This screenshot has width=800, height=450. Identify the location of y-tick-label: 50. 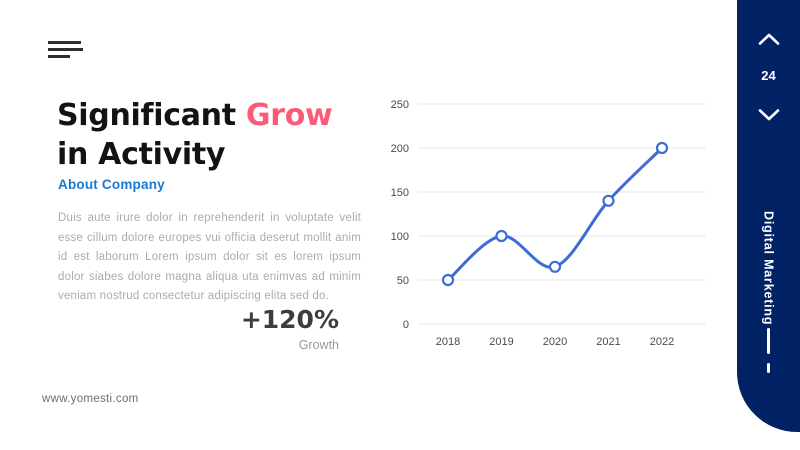
(403, 281).